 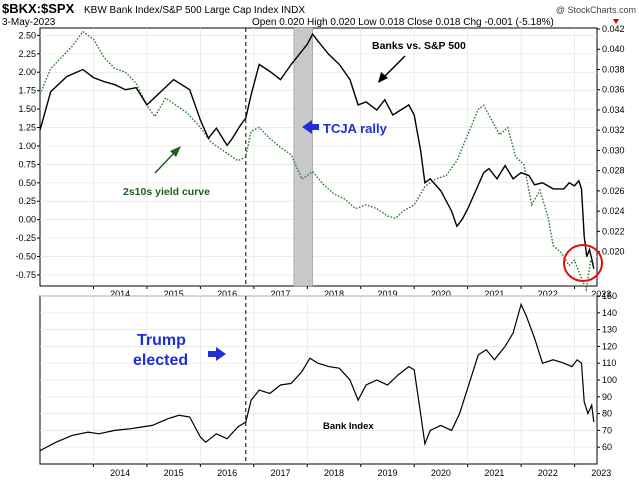 What do you see at coordinates (165, 162) in the screenshot?
I see `yield-arrow-line` at bounding box center [165, 162].